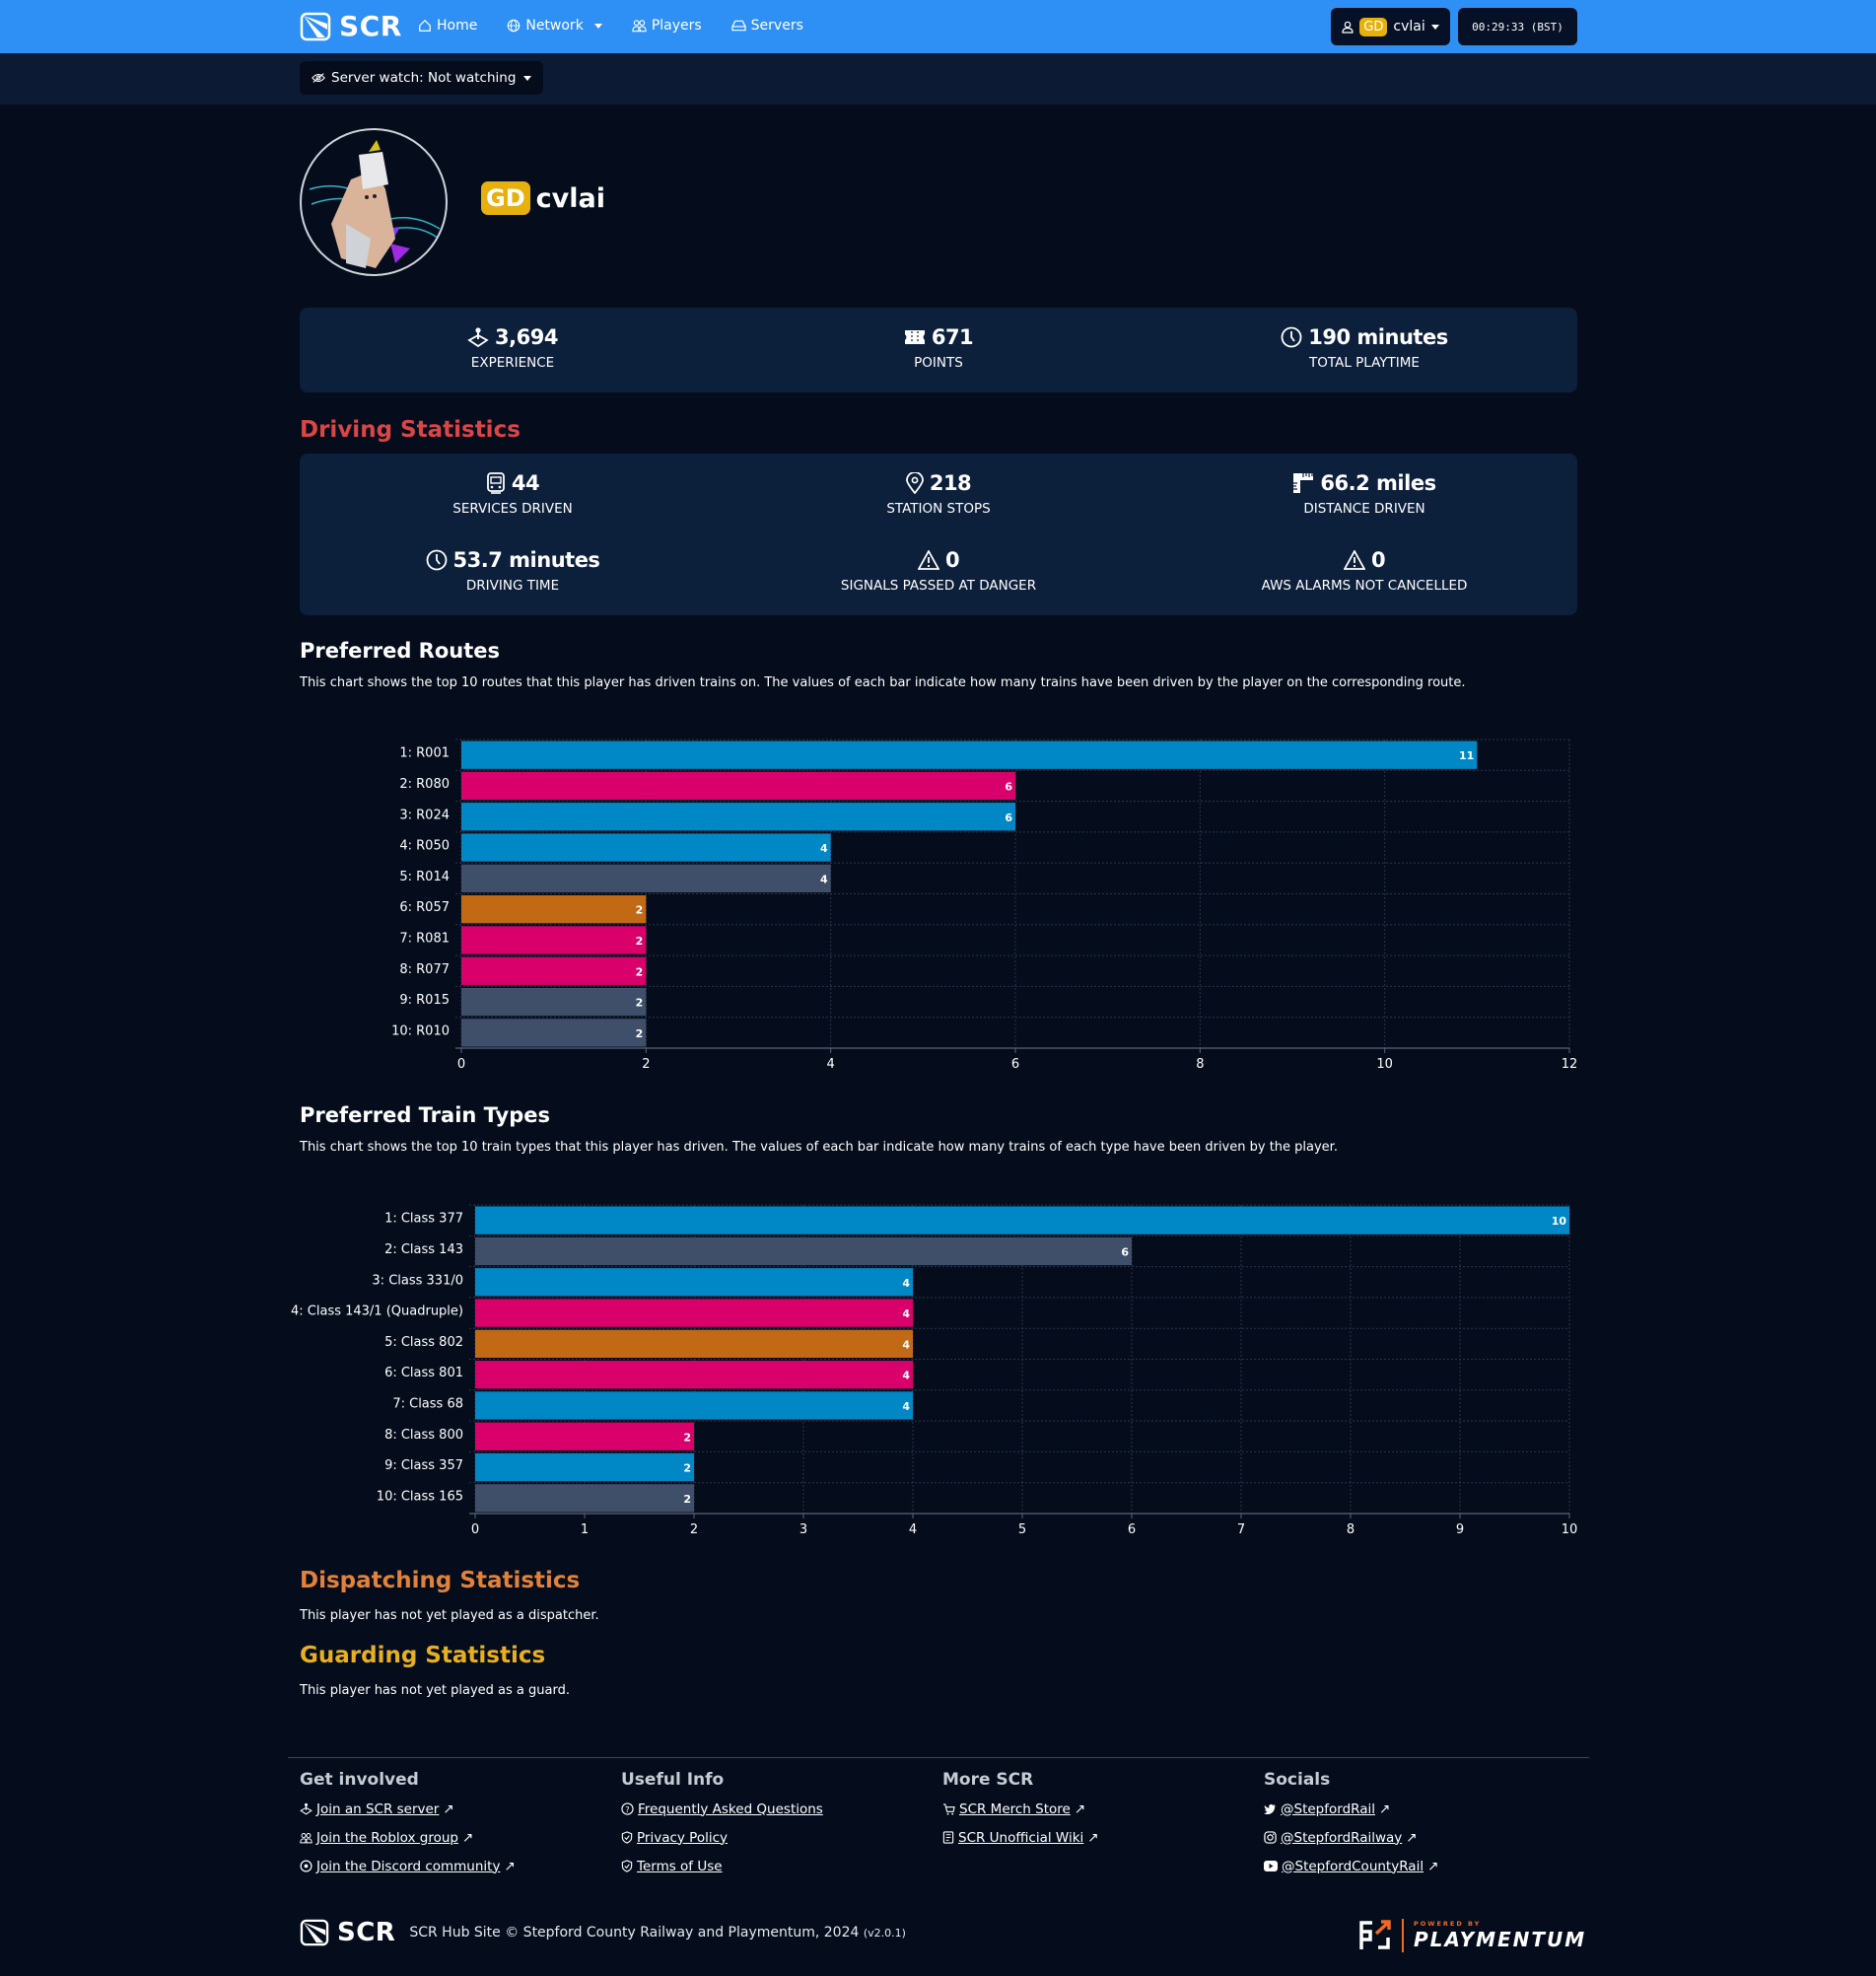 The width and height of the screenshot is (1876, 1976). Describe the element at coordinates (939, 348) in the screenshot. I see `stat-points: 671 Points` at that location.